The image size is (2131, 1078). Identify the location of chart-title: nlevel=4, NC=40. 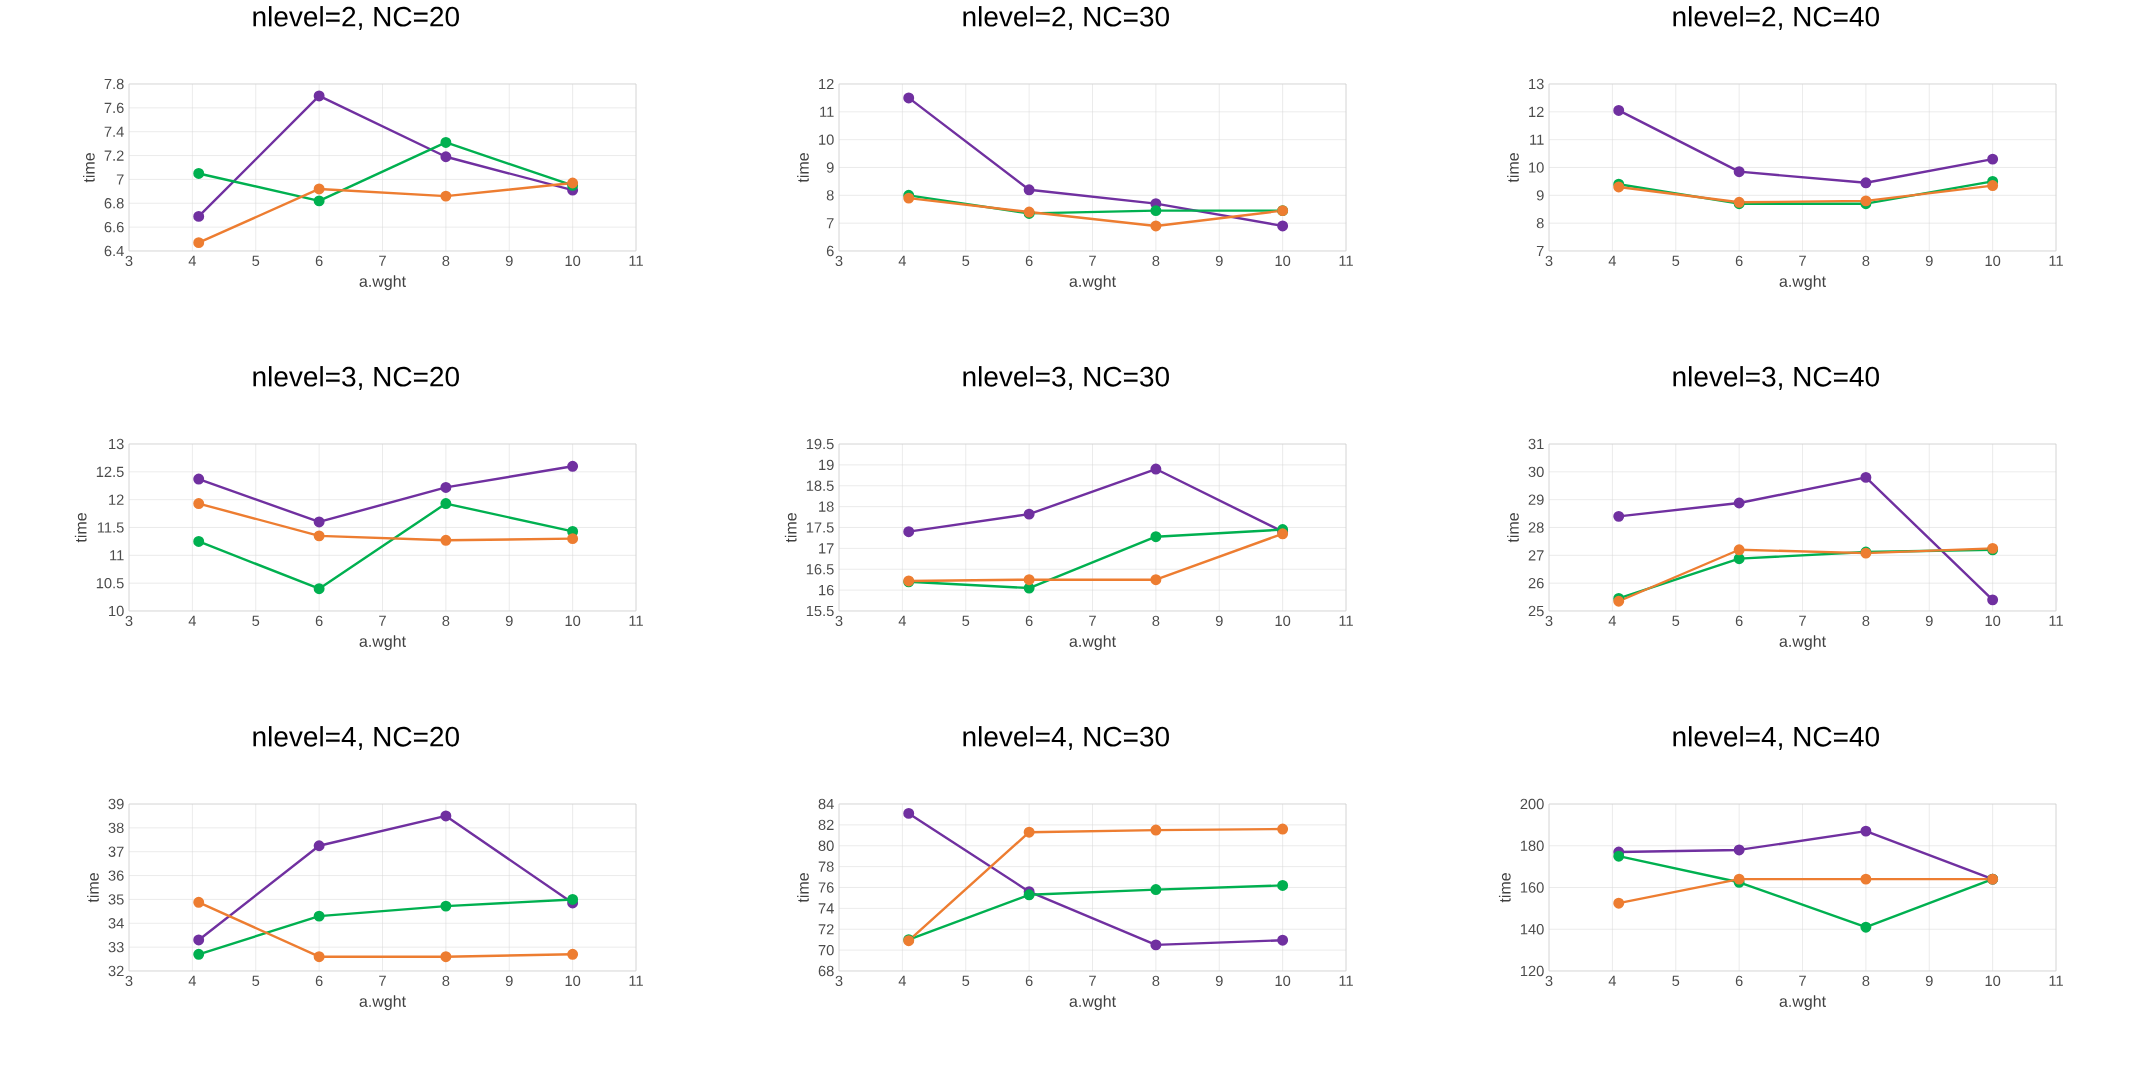
(1776, 738).